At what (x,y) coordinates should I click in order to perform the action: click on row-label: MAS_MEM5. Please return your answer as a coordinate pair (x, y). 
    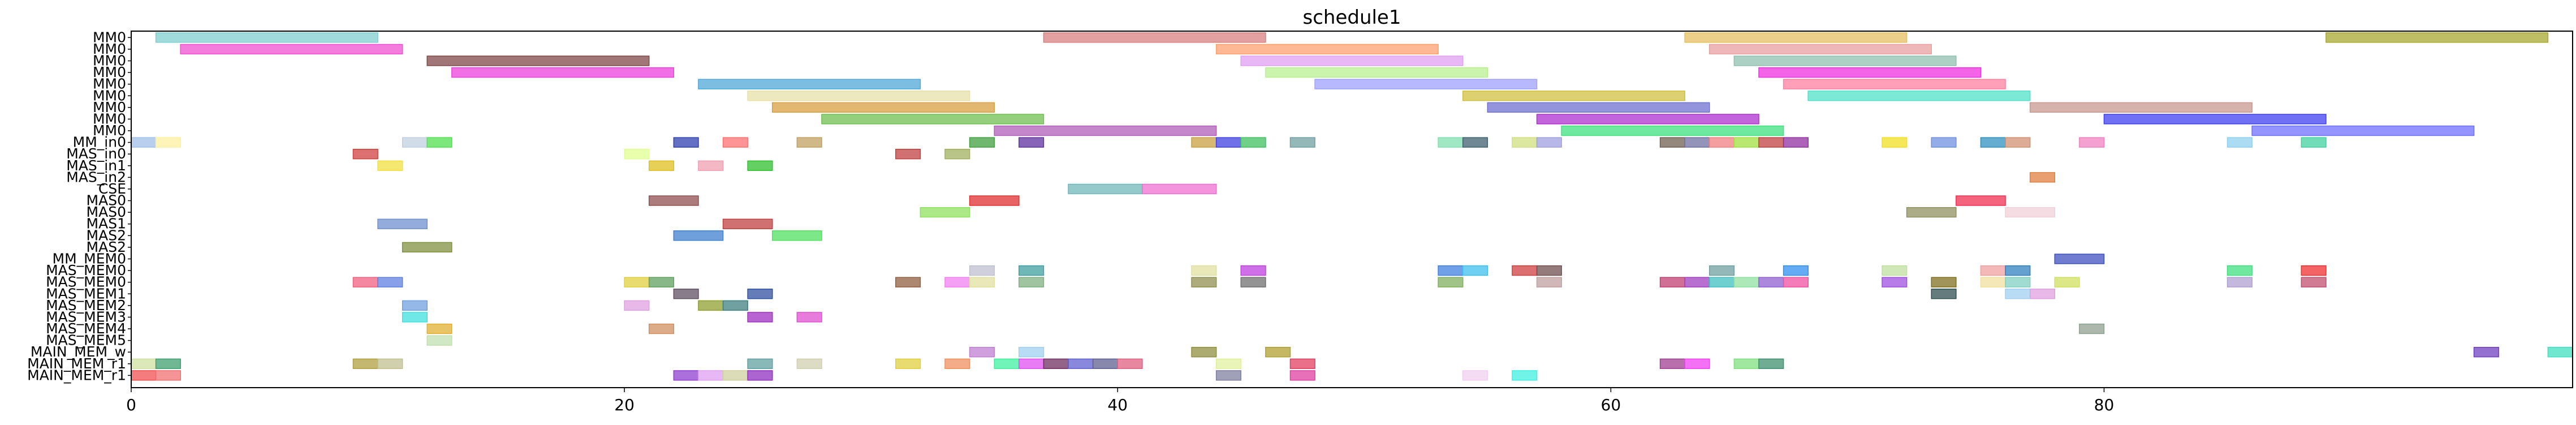
    Looking at the image, I should click on (86, 341).